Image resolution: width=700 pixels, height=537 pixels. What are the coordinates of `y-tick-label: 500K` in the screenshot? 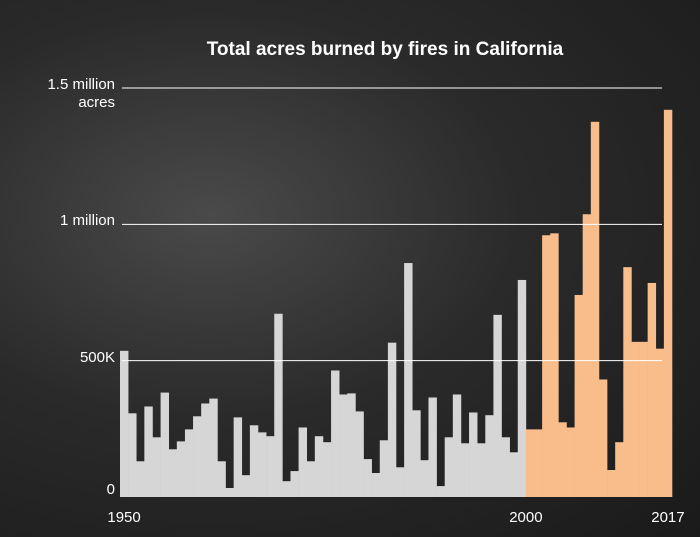 It's located at (97, 357).